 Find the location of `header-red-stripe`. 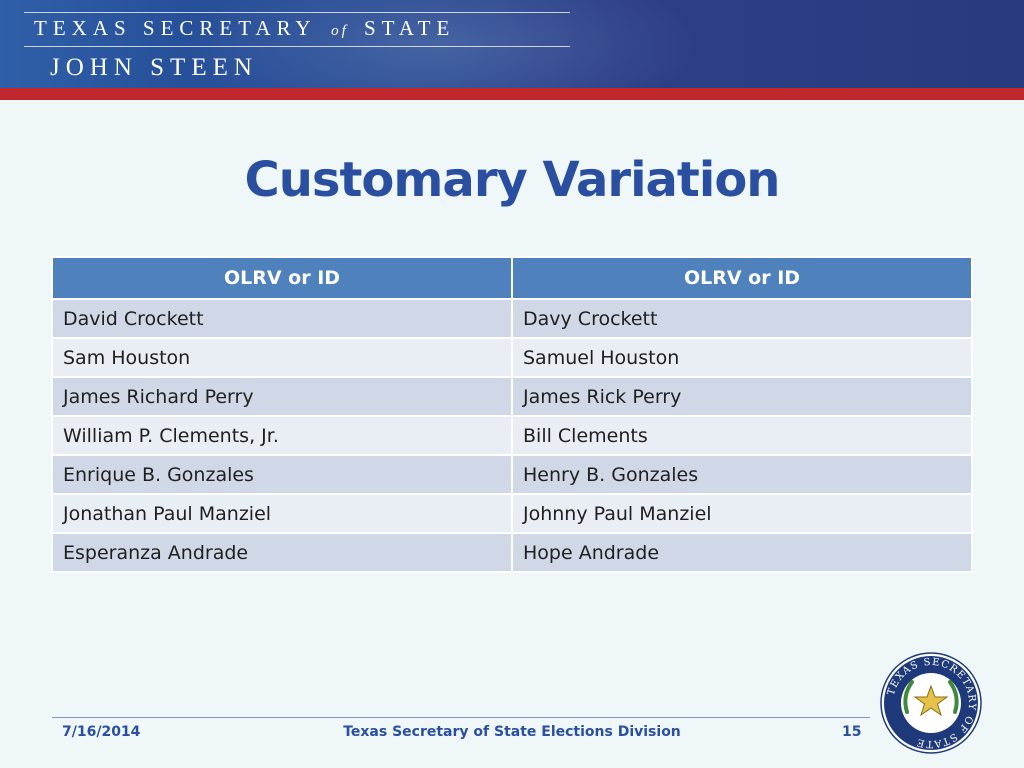

header-red-stripe is located at coordinates (512, 94).